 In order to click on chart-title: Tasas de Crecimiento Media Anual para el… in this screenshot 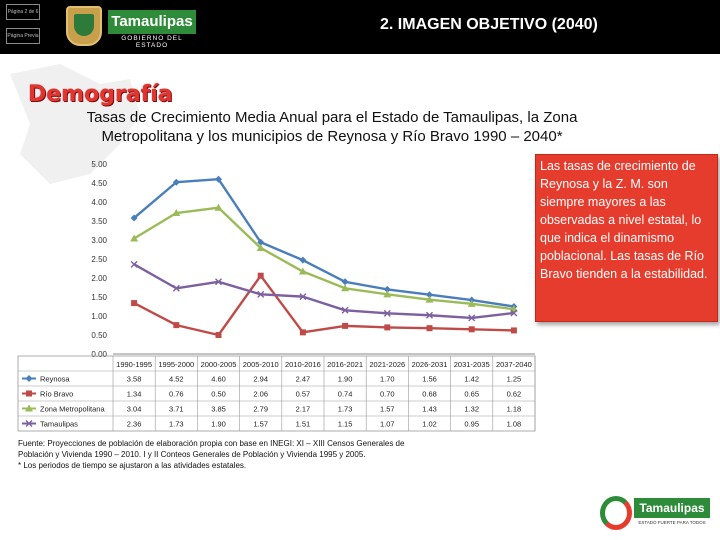, I will do `click(332, 127)`.